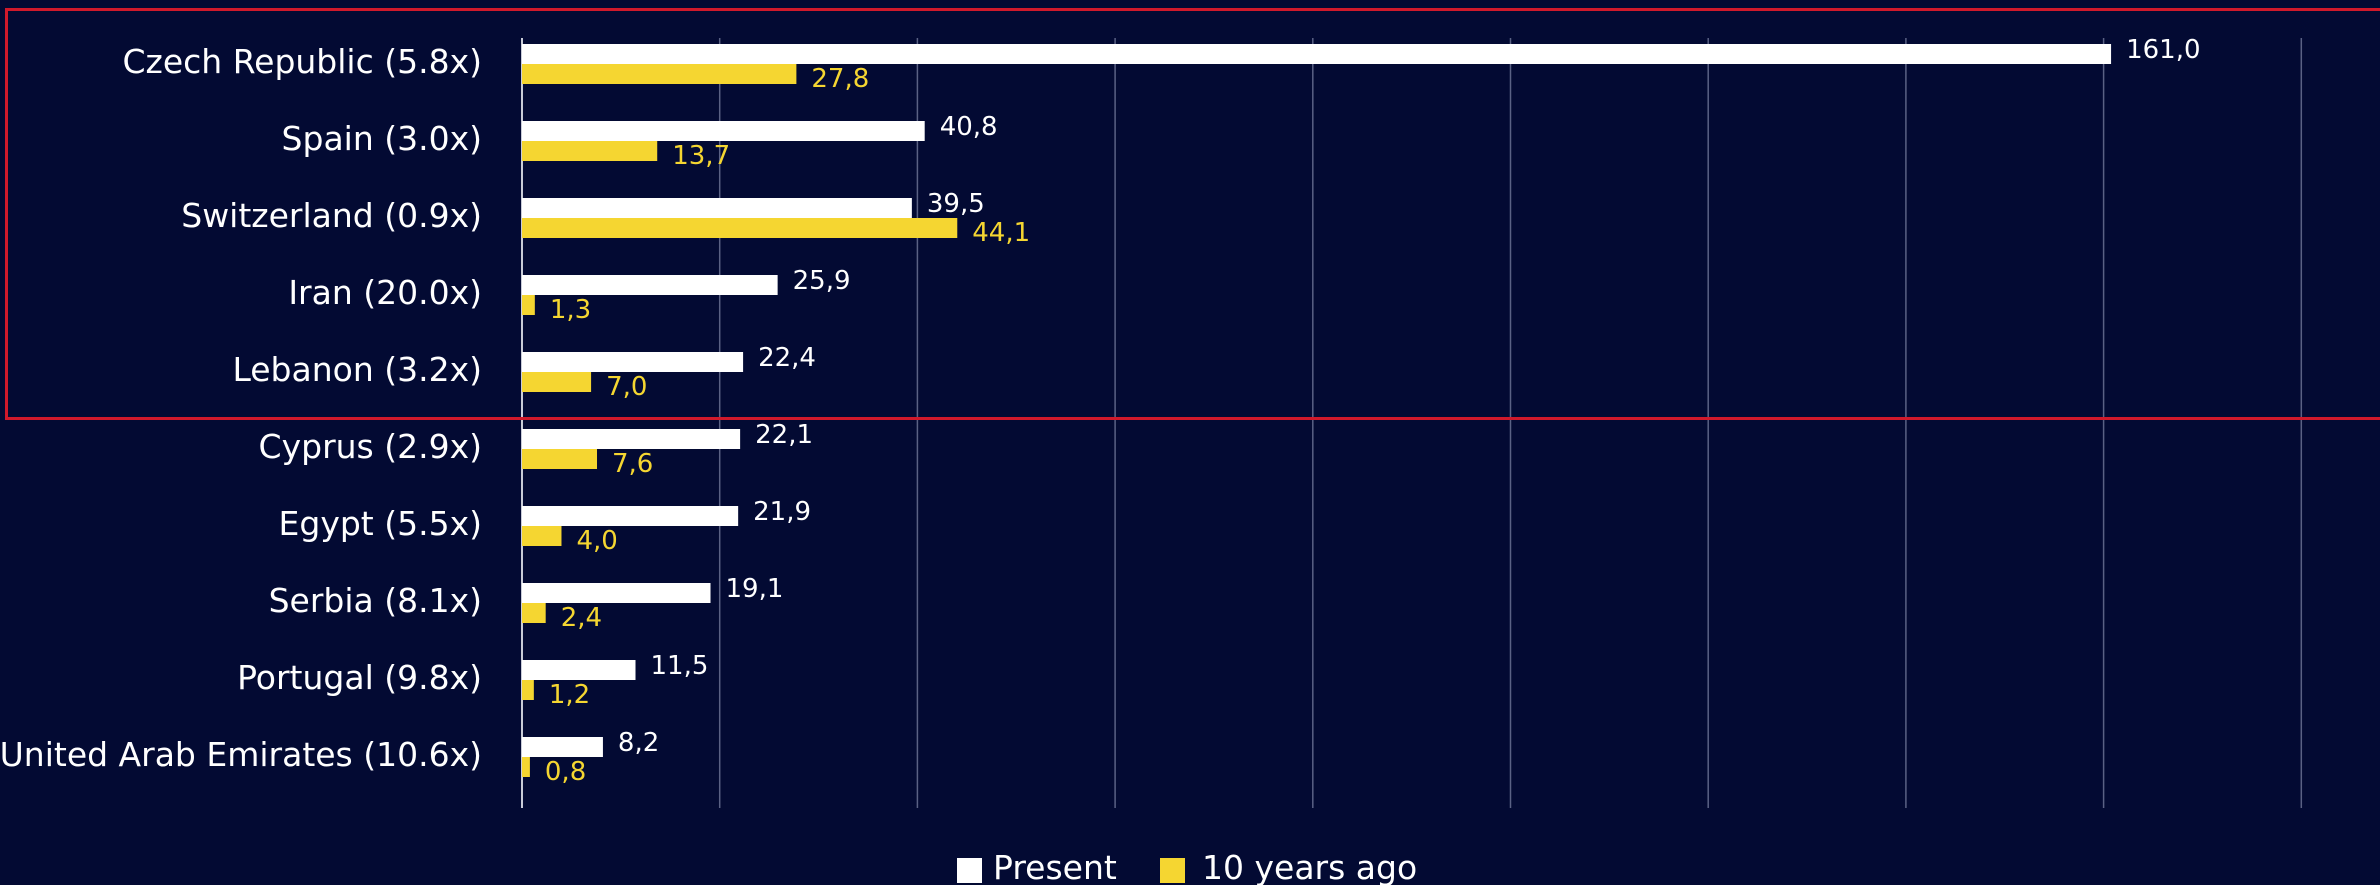 This screenshot has width=2380, height=885. Describe the element at coordinates (1187, 866) in the screenshot. I see `legend: Present 10 years ago` at that location.